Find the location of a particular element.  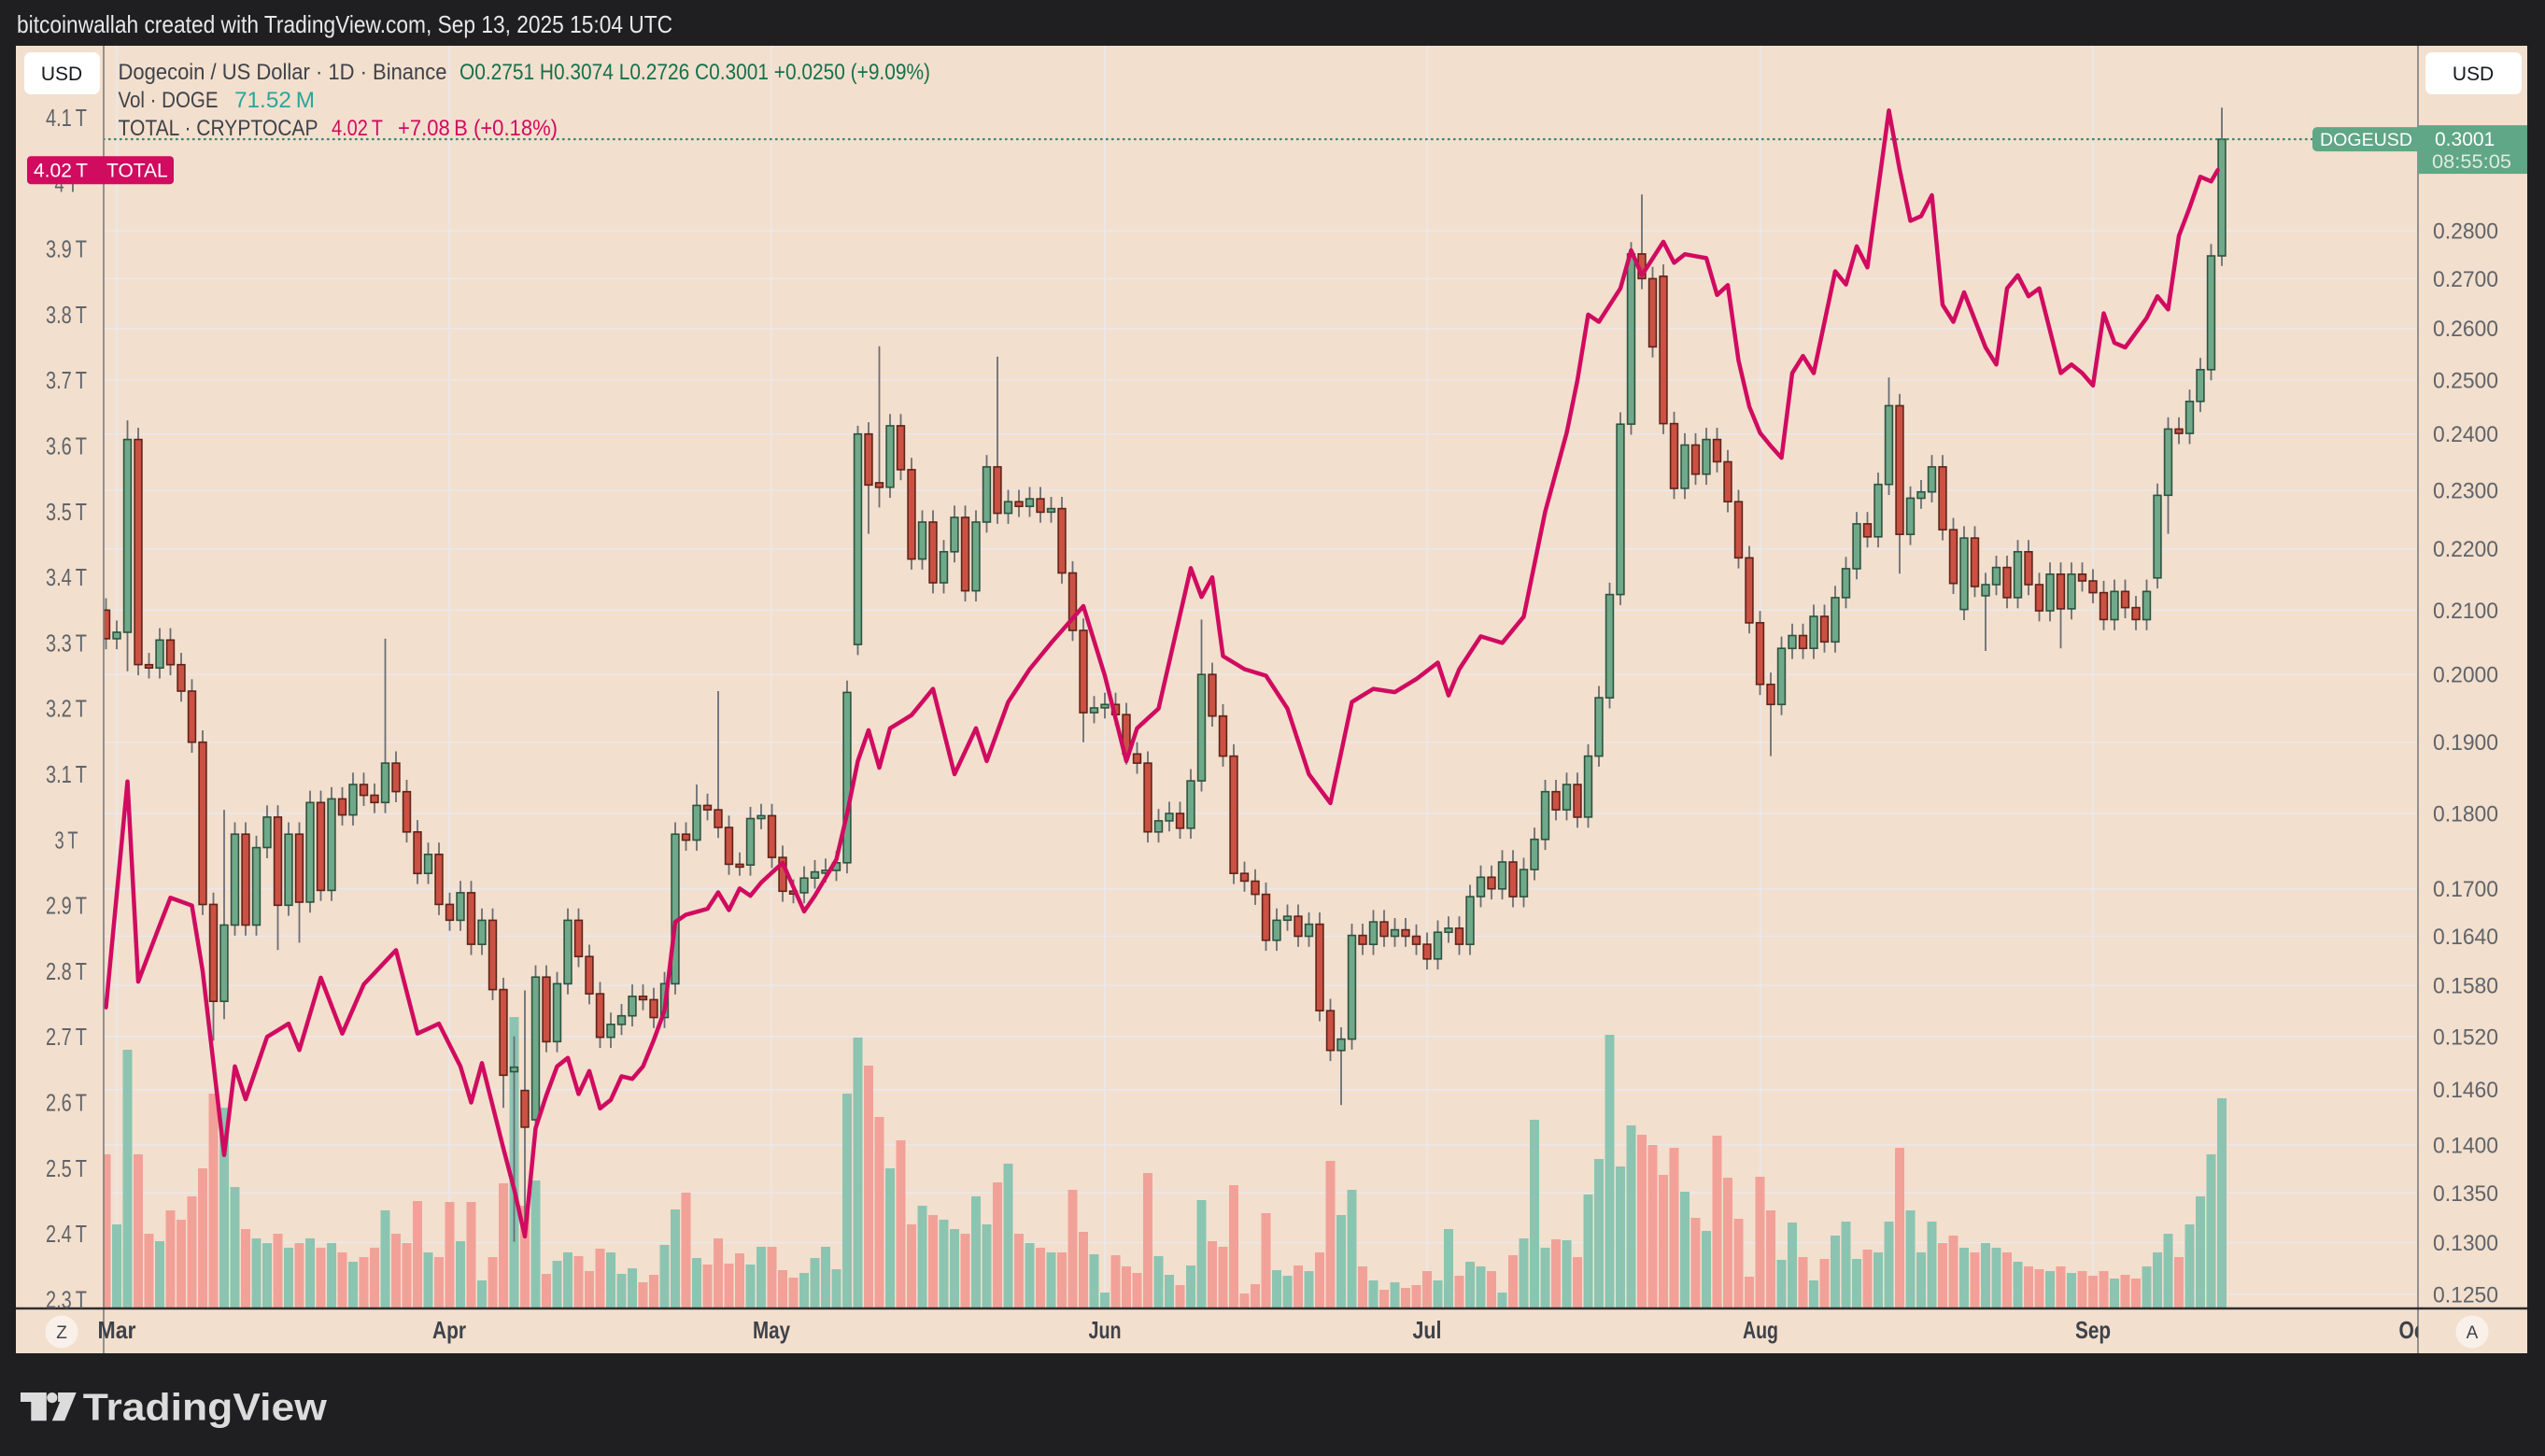

svg-text: 3.6 T is located at coordinates (66, 446).